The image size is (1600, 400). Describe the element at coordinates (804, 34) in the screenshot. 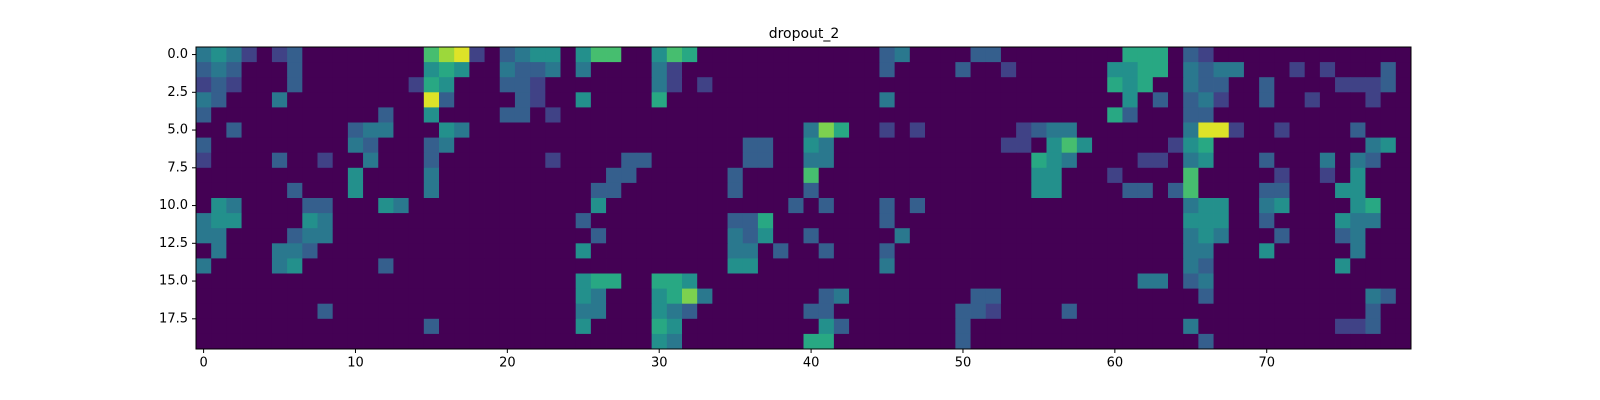

I see `chart-title: dropout_2` at that location.